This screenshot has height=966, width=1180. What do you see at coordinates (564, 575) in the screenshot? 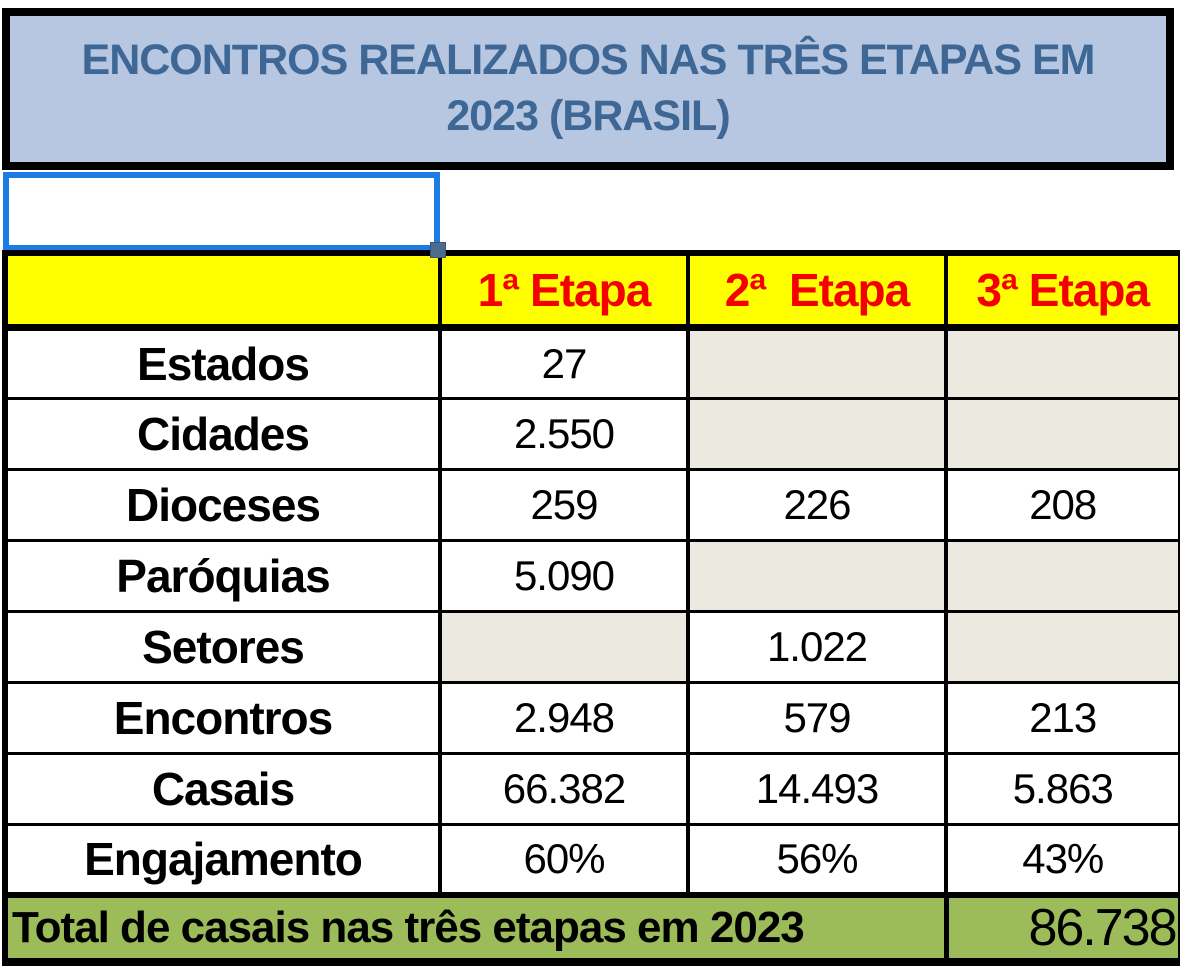
I see `cell-value: 5.090` at bounding box center [564, 575].